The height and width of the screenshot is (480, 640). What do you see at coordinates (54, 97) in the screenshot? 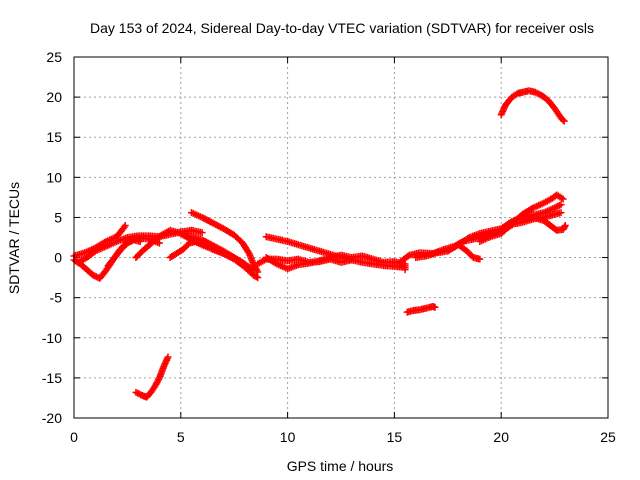
I see `y-tick-label: 20` at bounding box center [54, 97].